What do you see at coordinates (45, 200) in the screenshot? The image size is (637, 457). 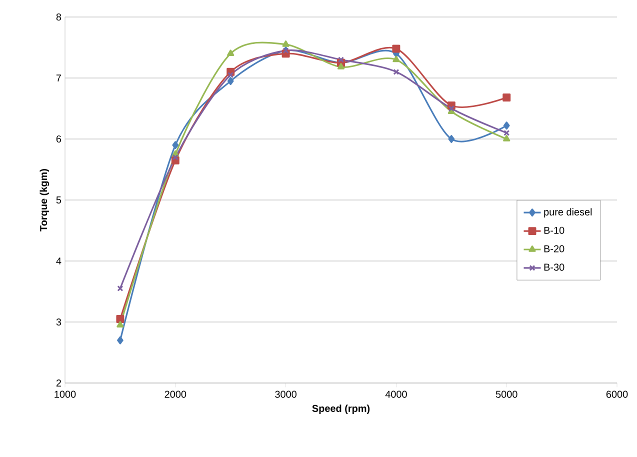 I see `y-axis-title: Torque (kgm)` at bounding box center [45, 200].